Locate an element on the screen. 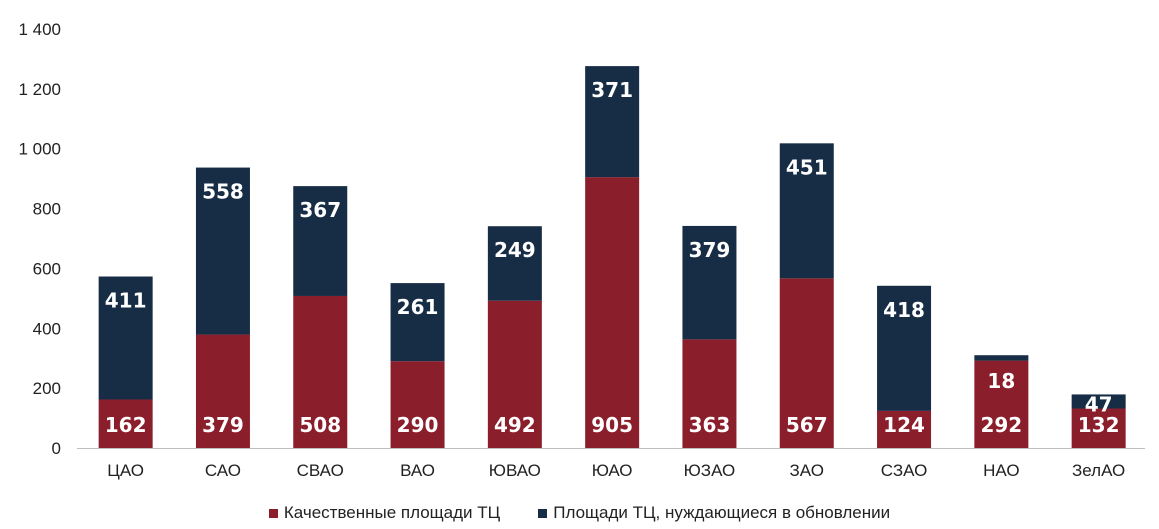  legend-item-renovation: Площади ТЦ, нуждающиеся в обновлении is located at coordinates (714, 513).